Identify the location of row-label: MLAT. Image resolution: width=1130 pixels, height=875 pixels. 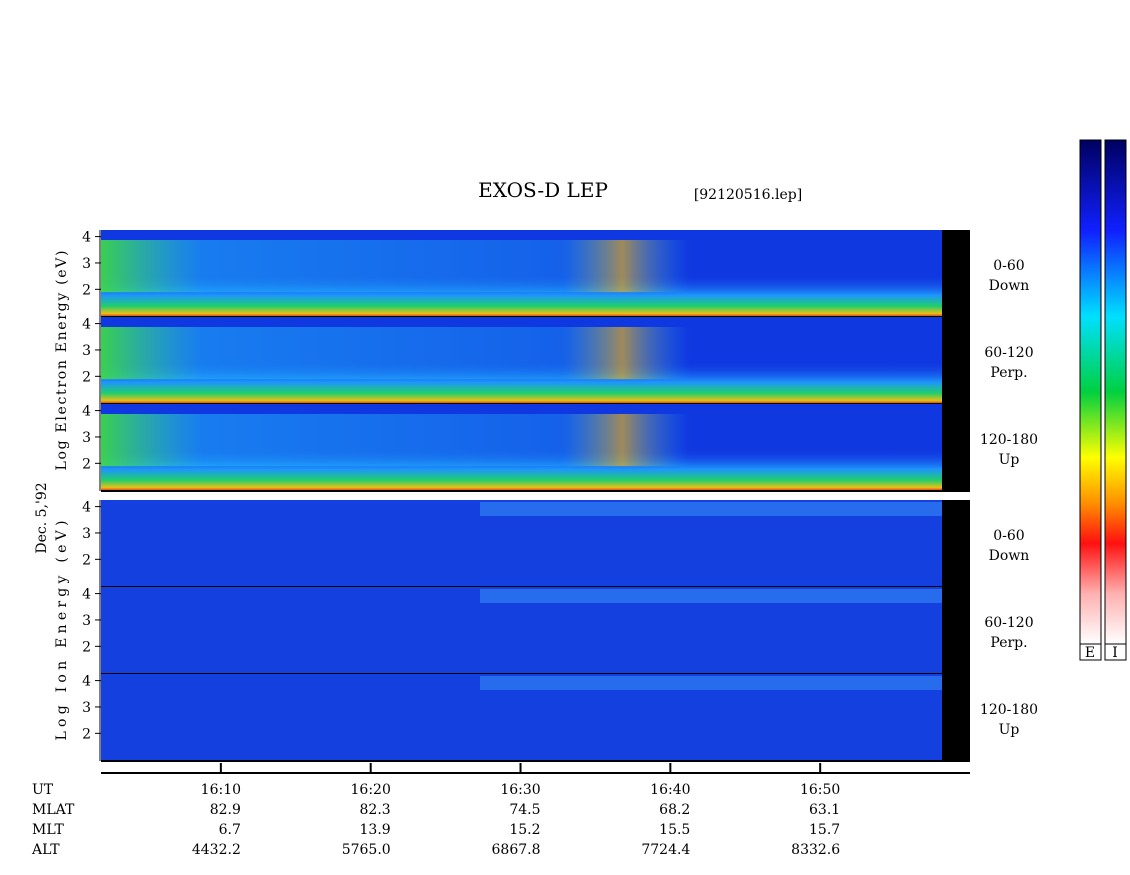
(53, 810).